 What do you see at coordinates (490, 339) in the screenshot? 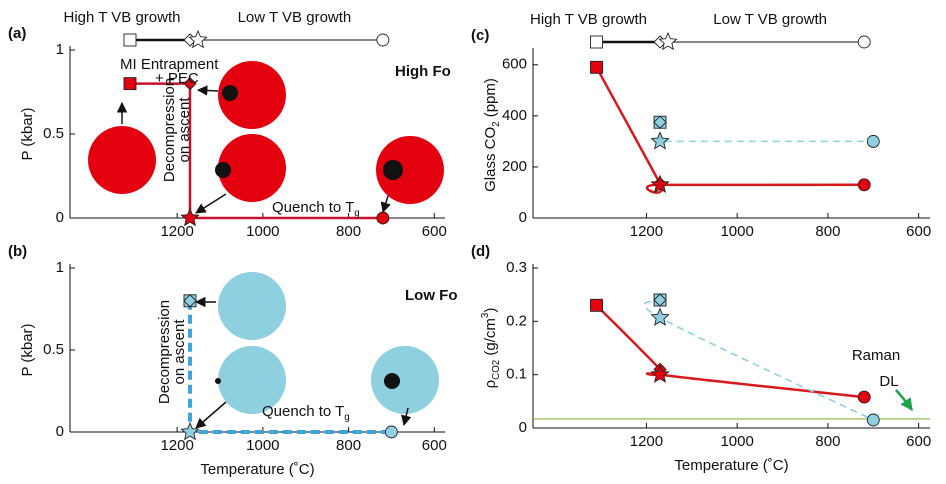
I see `label-part: (g/cm` at bounding box center [490, 339].